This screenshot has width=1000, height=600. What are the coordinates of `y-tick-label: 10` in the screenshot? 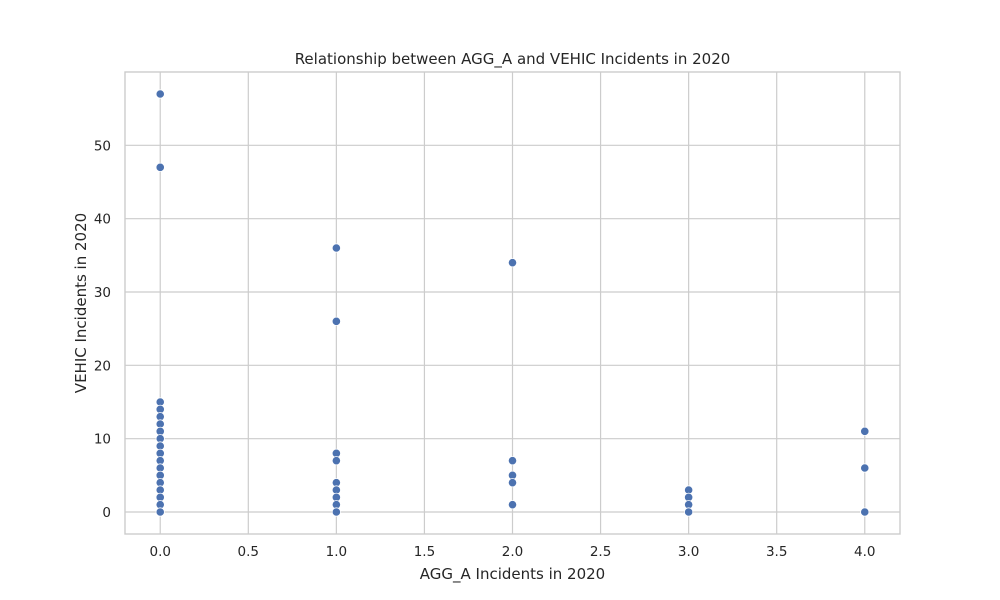 It's located at (102, 440).